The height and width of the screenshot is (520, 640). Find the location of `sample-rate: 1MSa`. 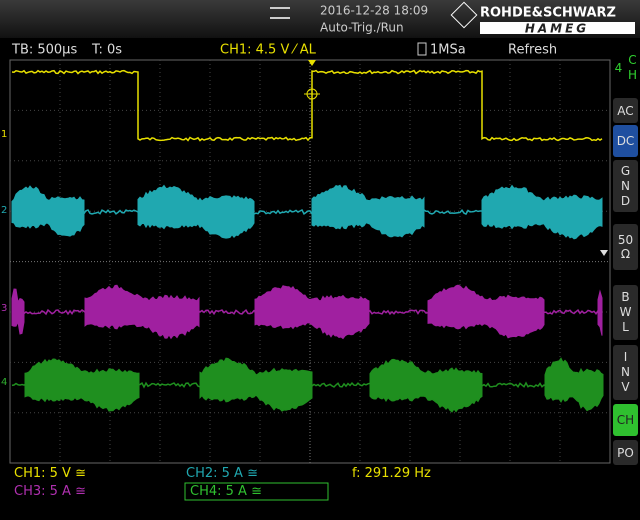

sample-rate: 1MSa is located at coordinates (448, 50).